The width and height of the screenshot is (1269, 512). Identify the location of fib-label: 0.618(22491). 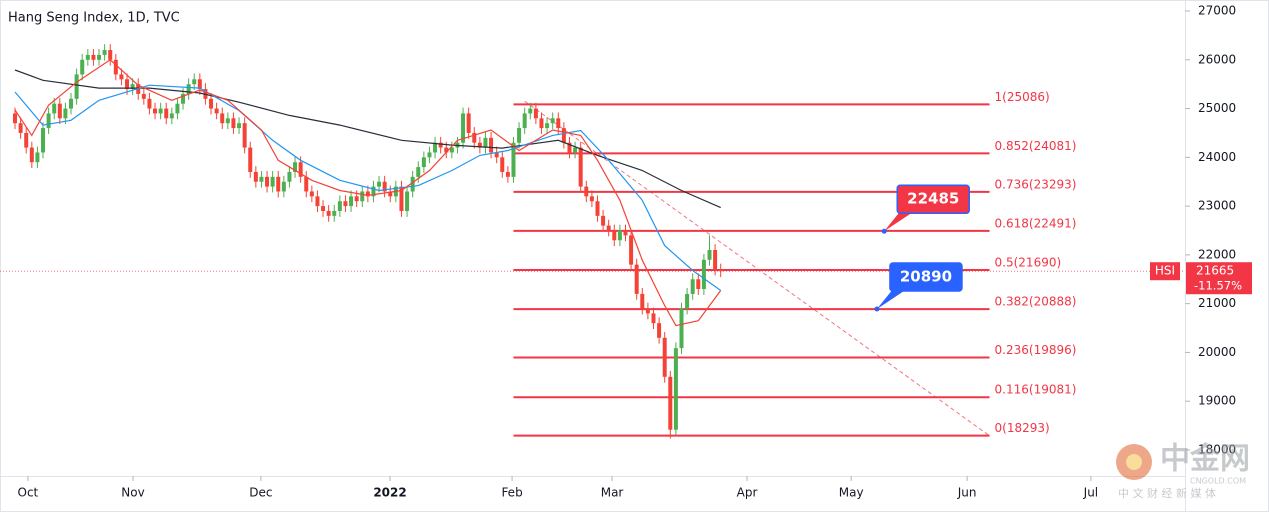
(1036, 223).